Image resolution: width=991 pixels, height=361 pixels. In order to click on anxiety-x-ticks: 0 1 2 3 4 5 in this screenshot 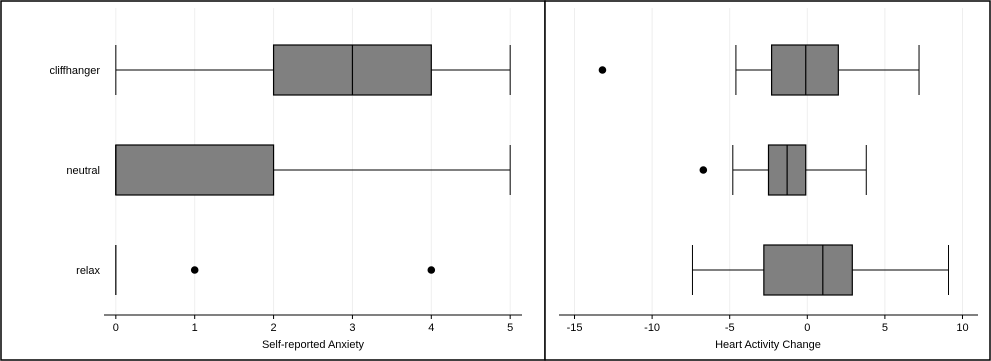, I will do `click(313, 324)`.